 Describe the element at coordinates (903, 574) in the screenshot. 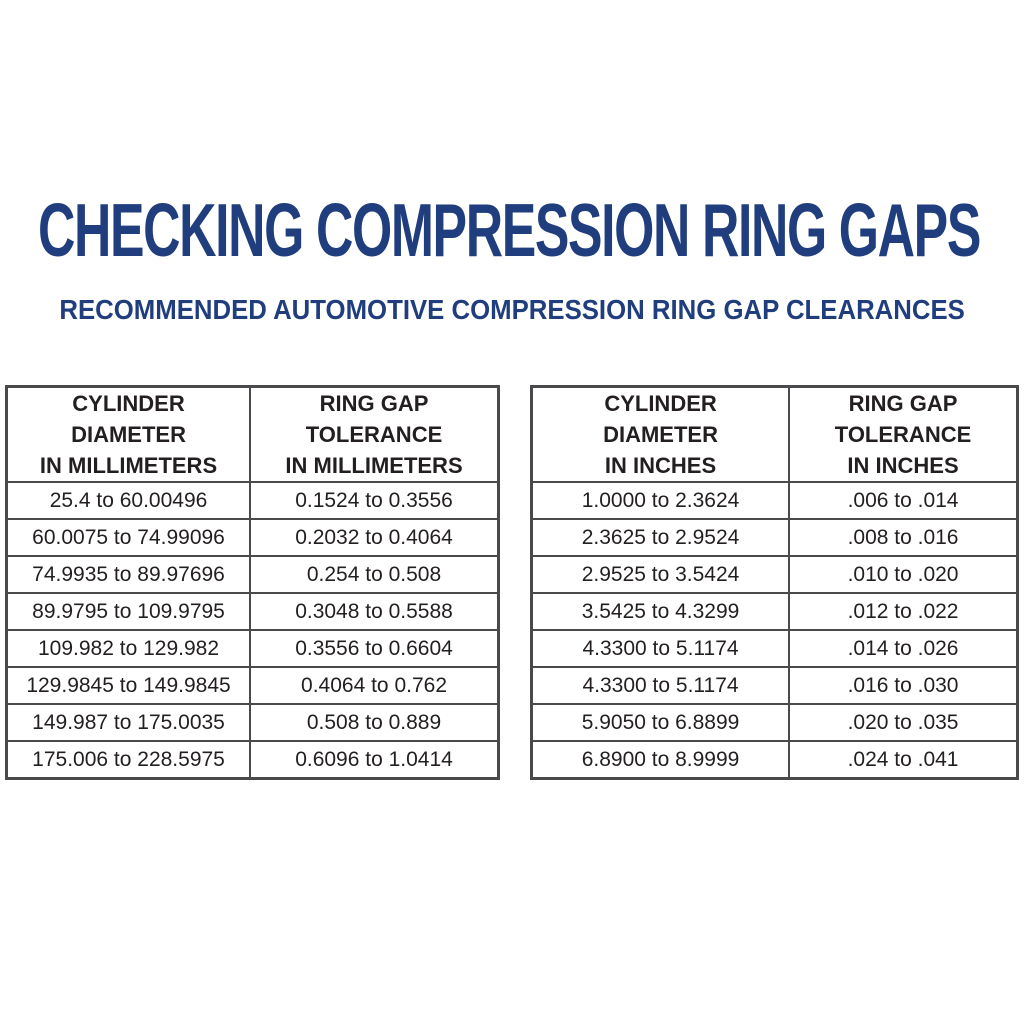

I see `ring-gap-tolerance-cell: .010 to .020` at that location.